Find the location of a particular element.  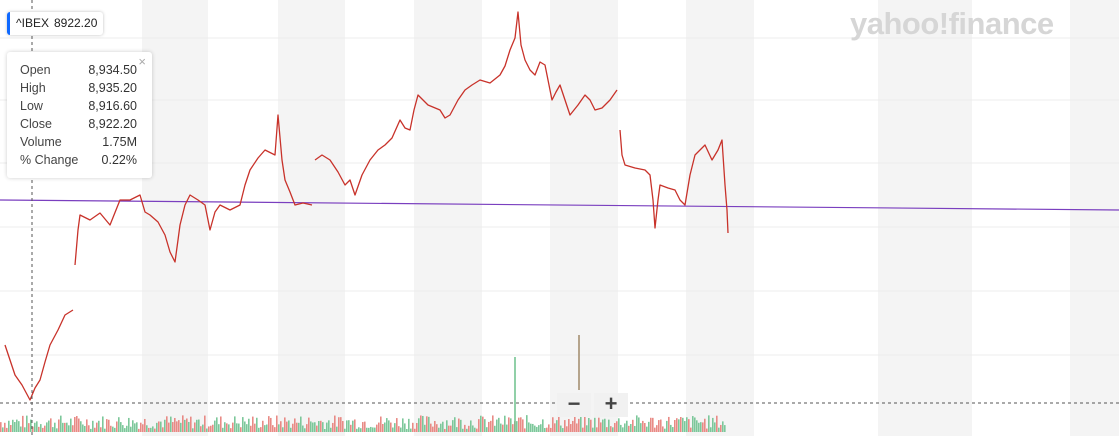

tooltip-row: High 8,935.20 is located at coordinates (78, 88).